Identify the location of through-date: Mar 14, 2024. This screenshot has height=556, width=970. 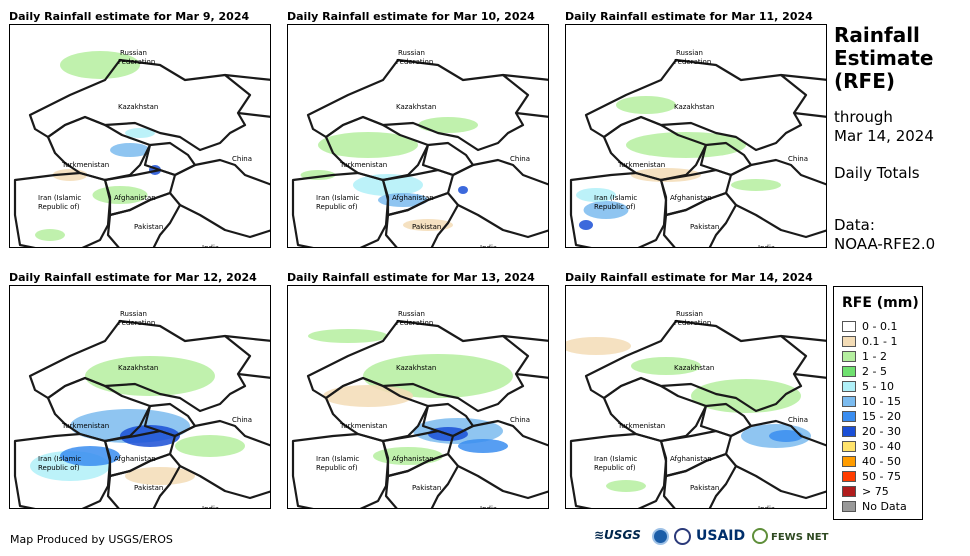
(884, 136).